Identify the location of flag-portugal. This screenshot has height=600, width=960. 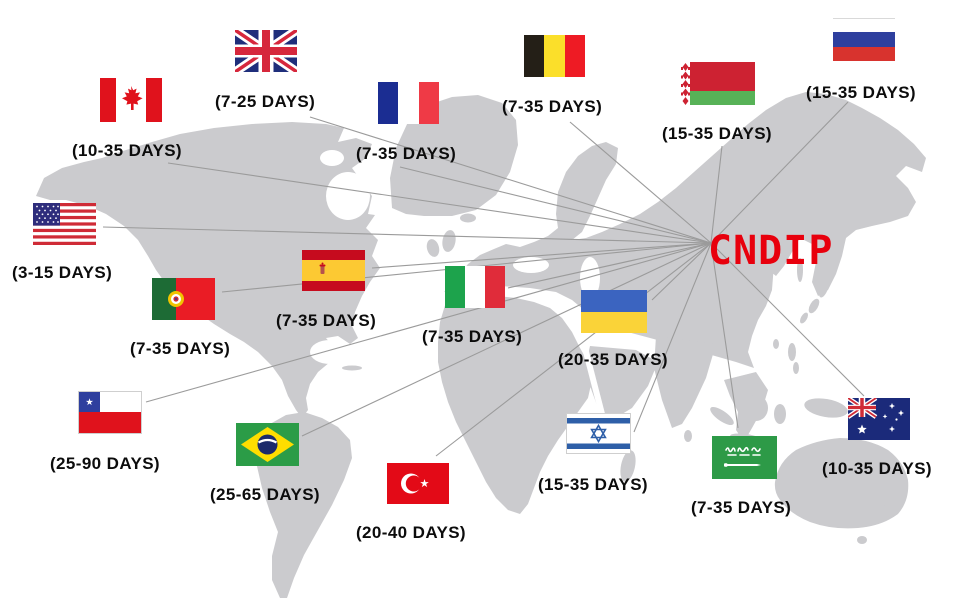
(183, 299).